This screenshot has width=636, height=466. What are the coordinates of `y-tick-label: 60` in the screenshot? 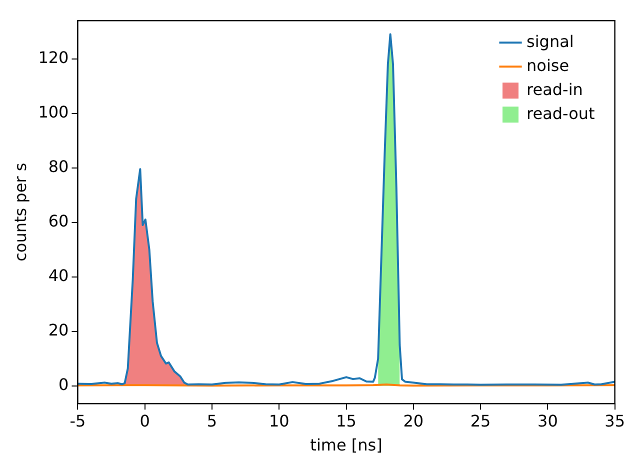 It's located at (58, 220).